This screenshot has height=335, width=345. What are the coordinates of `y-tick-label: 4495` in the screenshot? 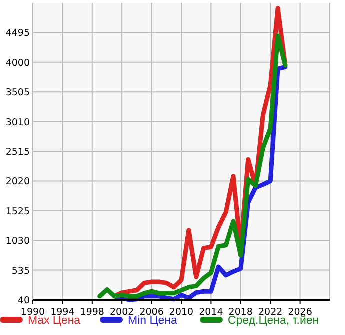 It's located at (18, 34).